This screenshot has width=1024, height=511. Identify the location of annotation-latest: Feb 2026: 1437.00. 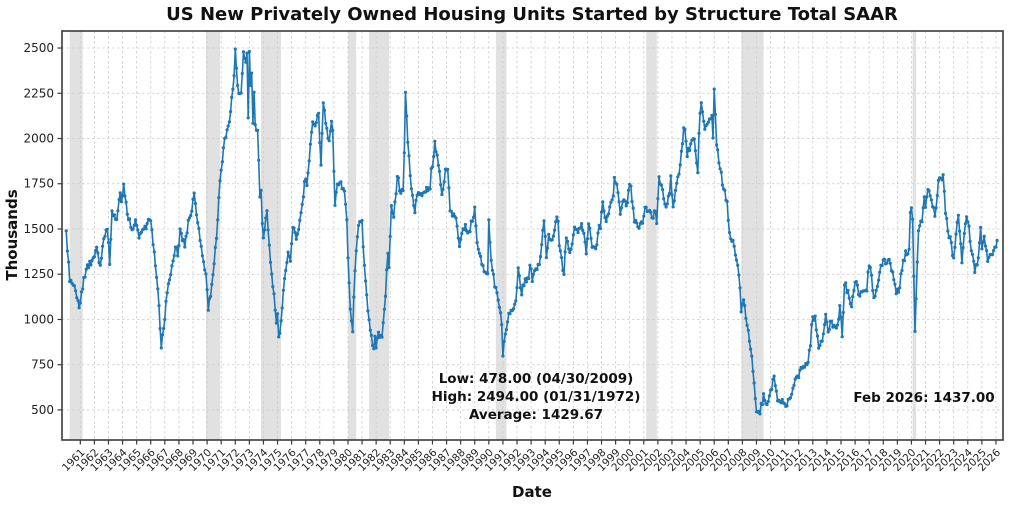
(923, 398).